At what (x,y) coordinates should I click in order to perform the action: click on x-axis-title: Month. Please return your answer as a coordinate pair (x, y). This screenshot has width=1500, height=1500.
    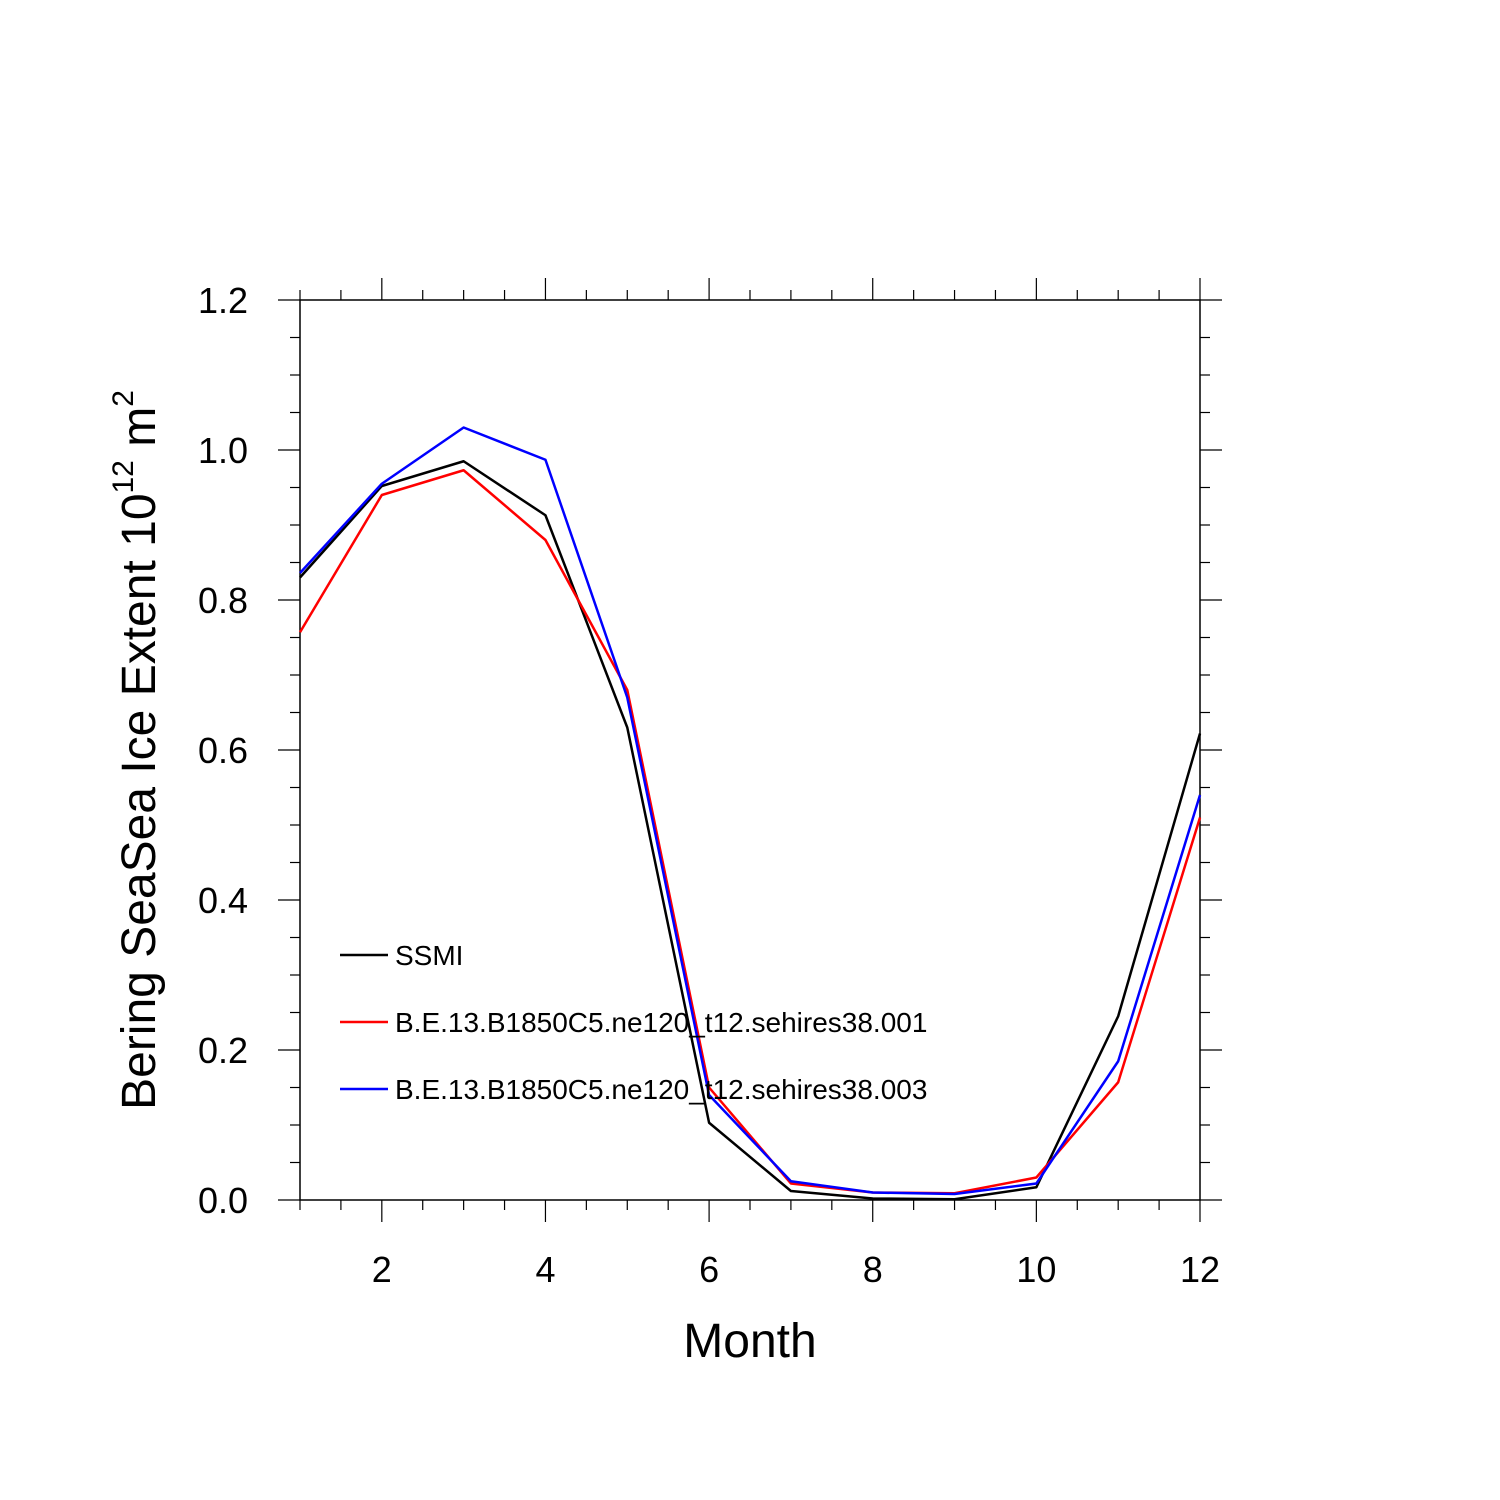
    Looking at the image, I should click on (749, 1341).